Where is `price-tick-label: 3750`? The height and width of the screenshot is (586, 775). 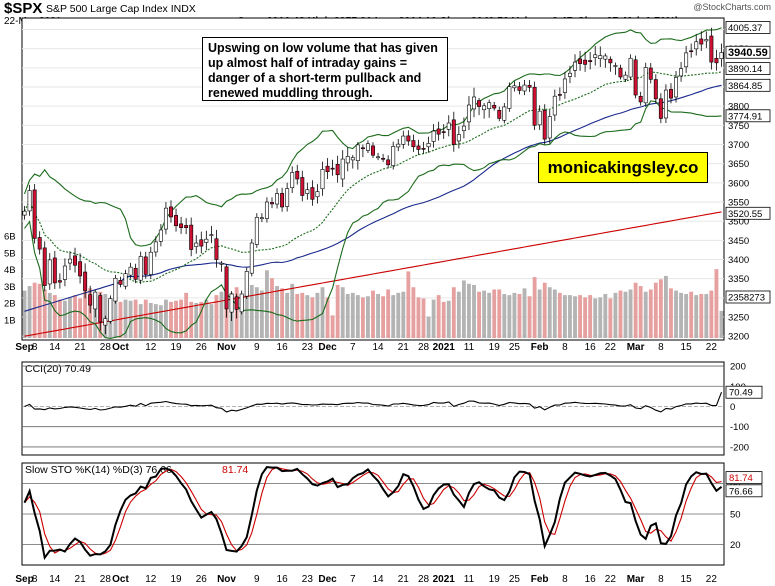
price-tick-label: 3750 is located at coordinates (738, 126).